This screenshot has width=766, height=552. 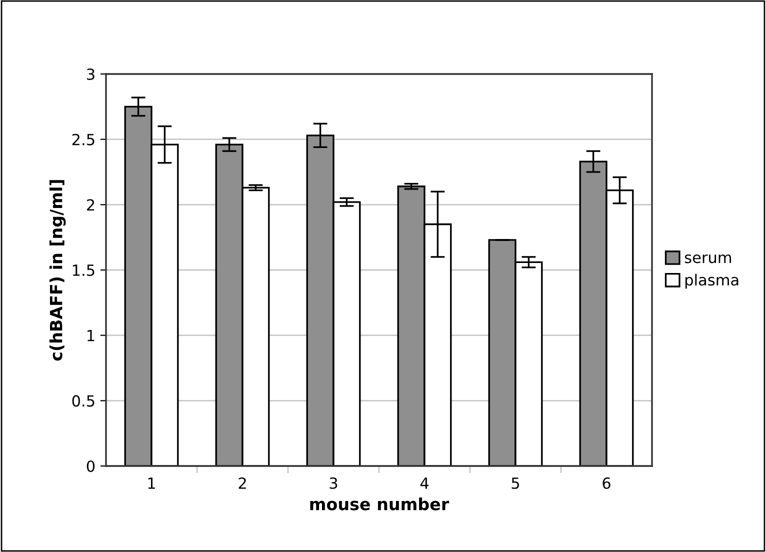 What do you see at coordinates (606, 483) in the screenshot?
I see `x-tick-label: 6` at bounding box center [606, 483].